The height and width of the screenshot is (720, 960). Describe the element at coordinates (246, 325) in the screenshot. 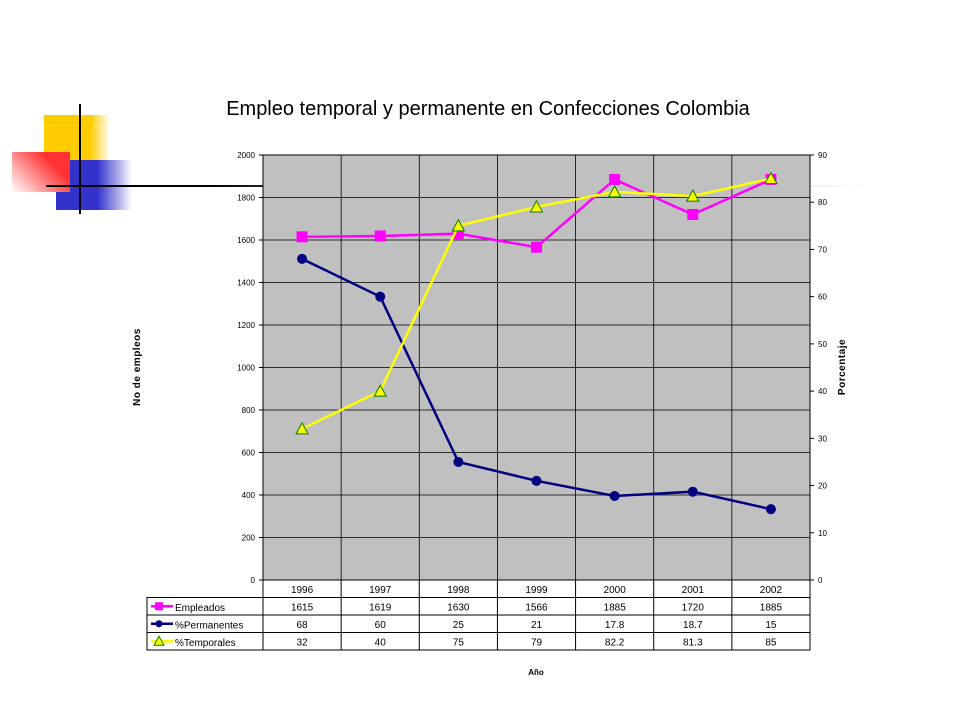

I see `left-tick-label: 1200` at that location.